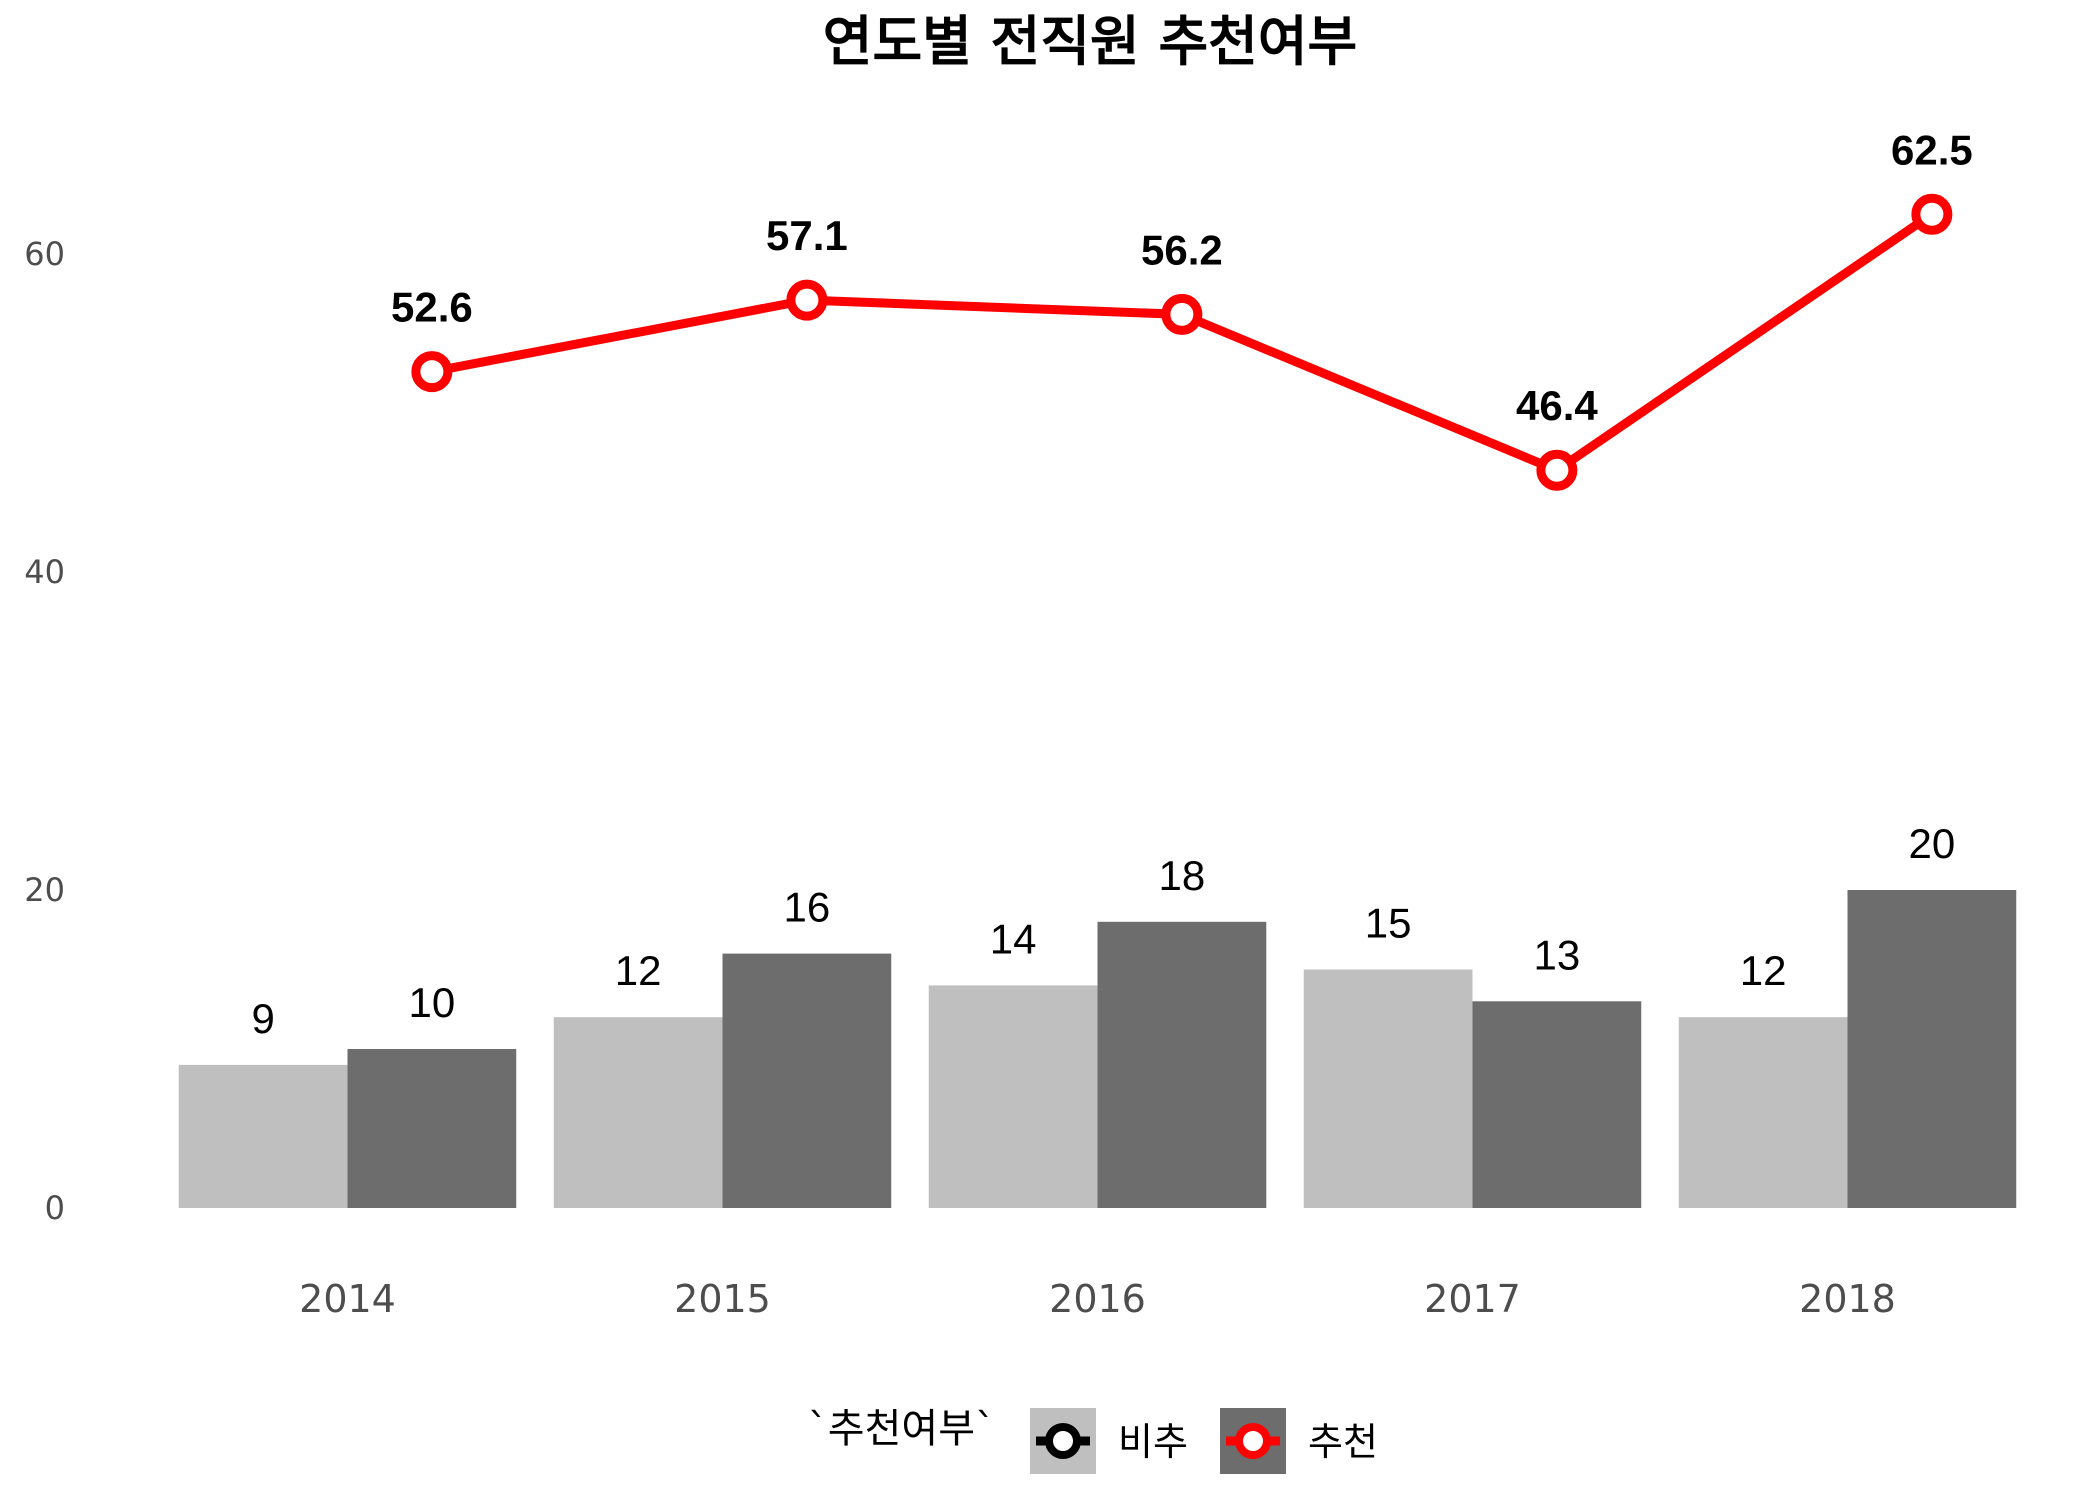 Image resolution: width=2100 pixels, height=1500 pixels. Describe the element at coordinates (44, 890) in the screenshot. I see `y-tick-label: 20` at that location.